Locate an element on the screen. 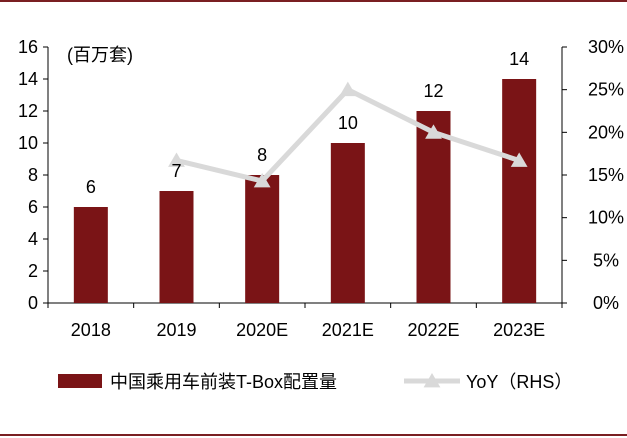  bottom-rule is located at coordinates (313, 435).